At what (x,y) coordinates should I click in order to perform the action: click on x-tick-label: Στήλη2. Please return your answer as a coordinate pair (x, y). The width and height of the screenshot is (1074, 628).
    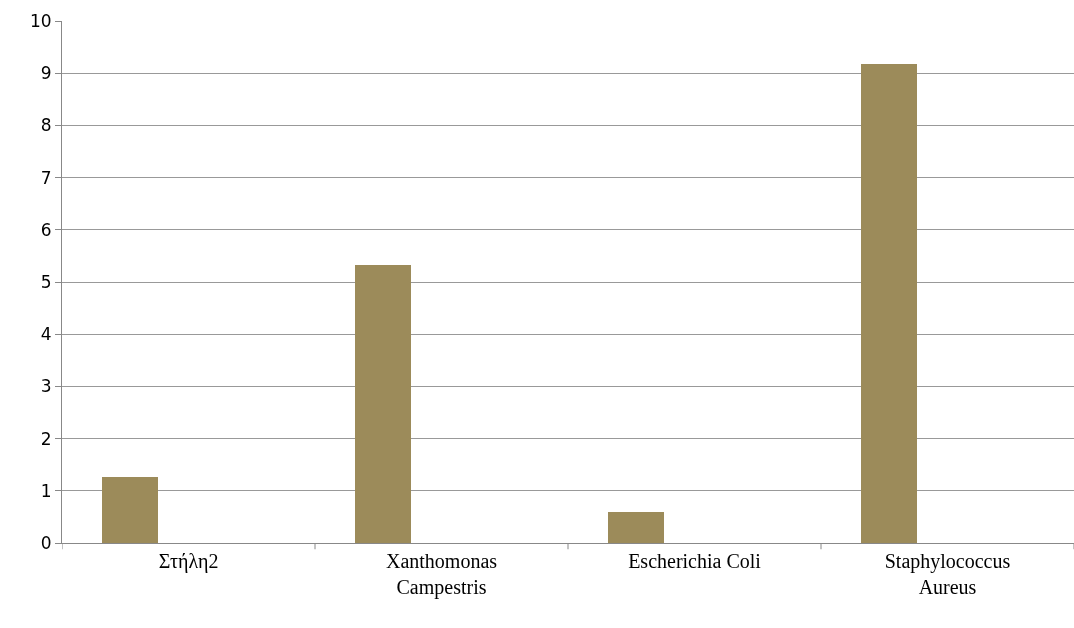
    Looking at the image, I should click on (188, 561).